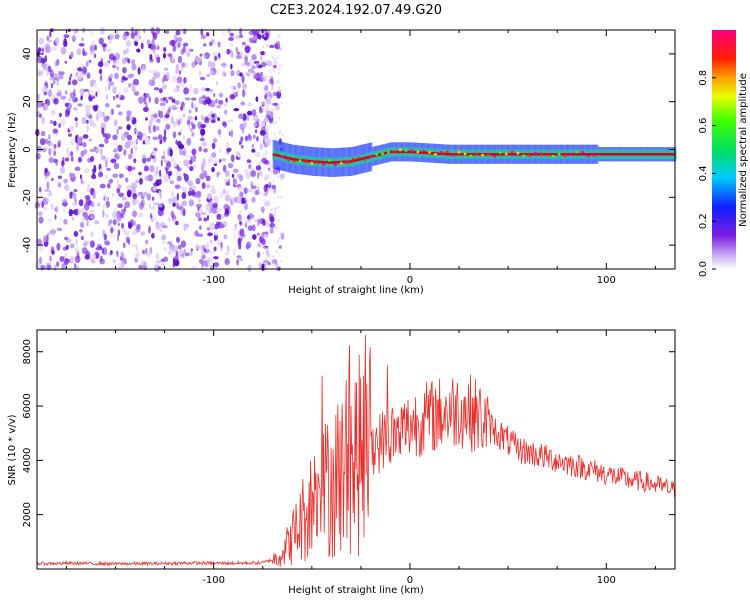 The image size is (750, 600). What do you see at coordinates (675, 154) in the screenshot?
I see `signal-band` at bounding box center [675, 154].